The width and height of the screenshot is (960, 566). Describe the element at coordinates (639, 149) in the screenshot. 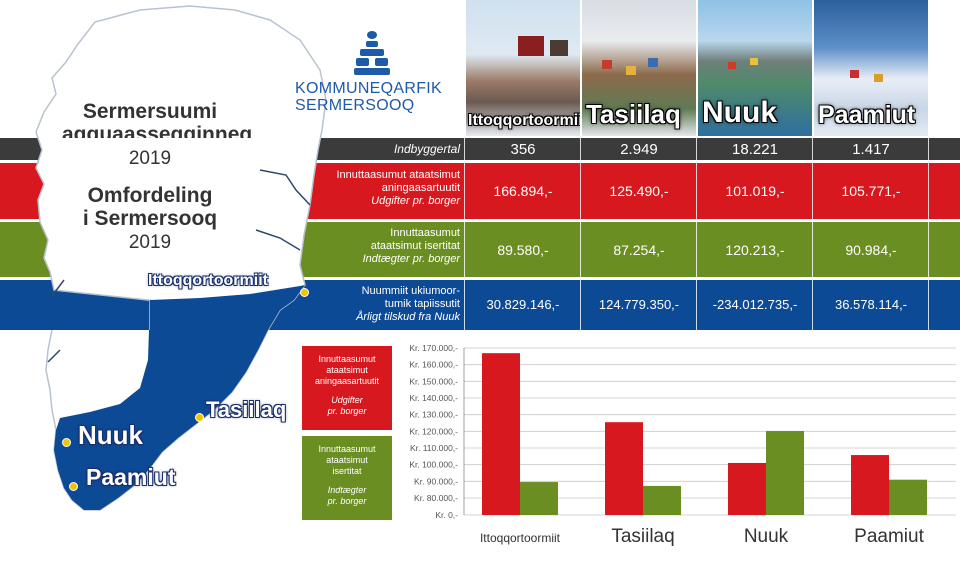

I see `population-value: 2.949` at that location.